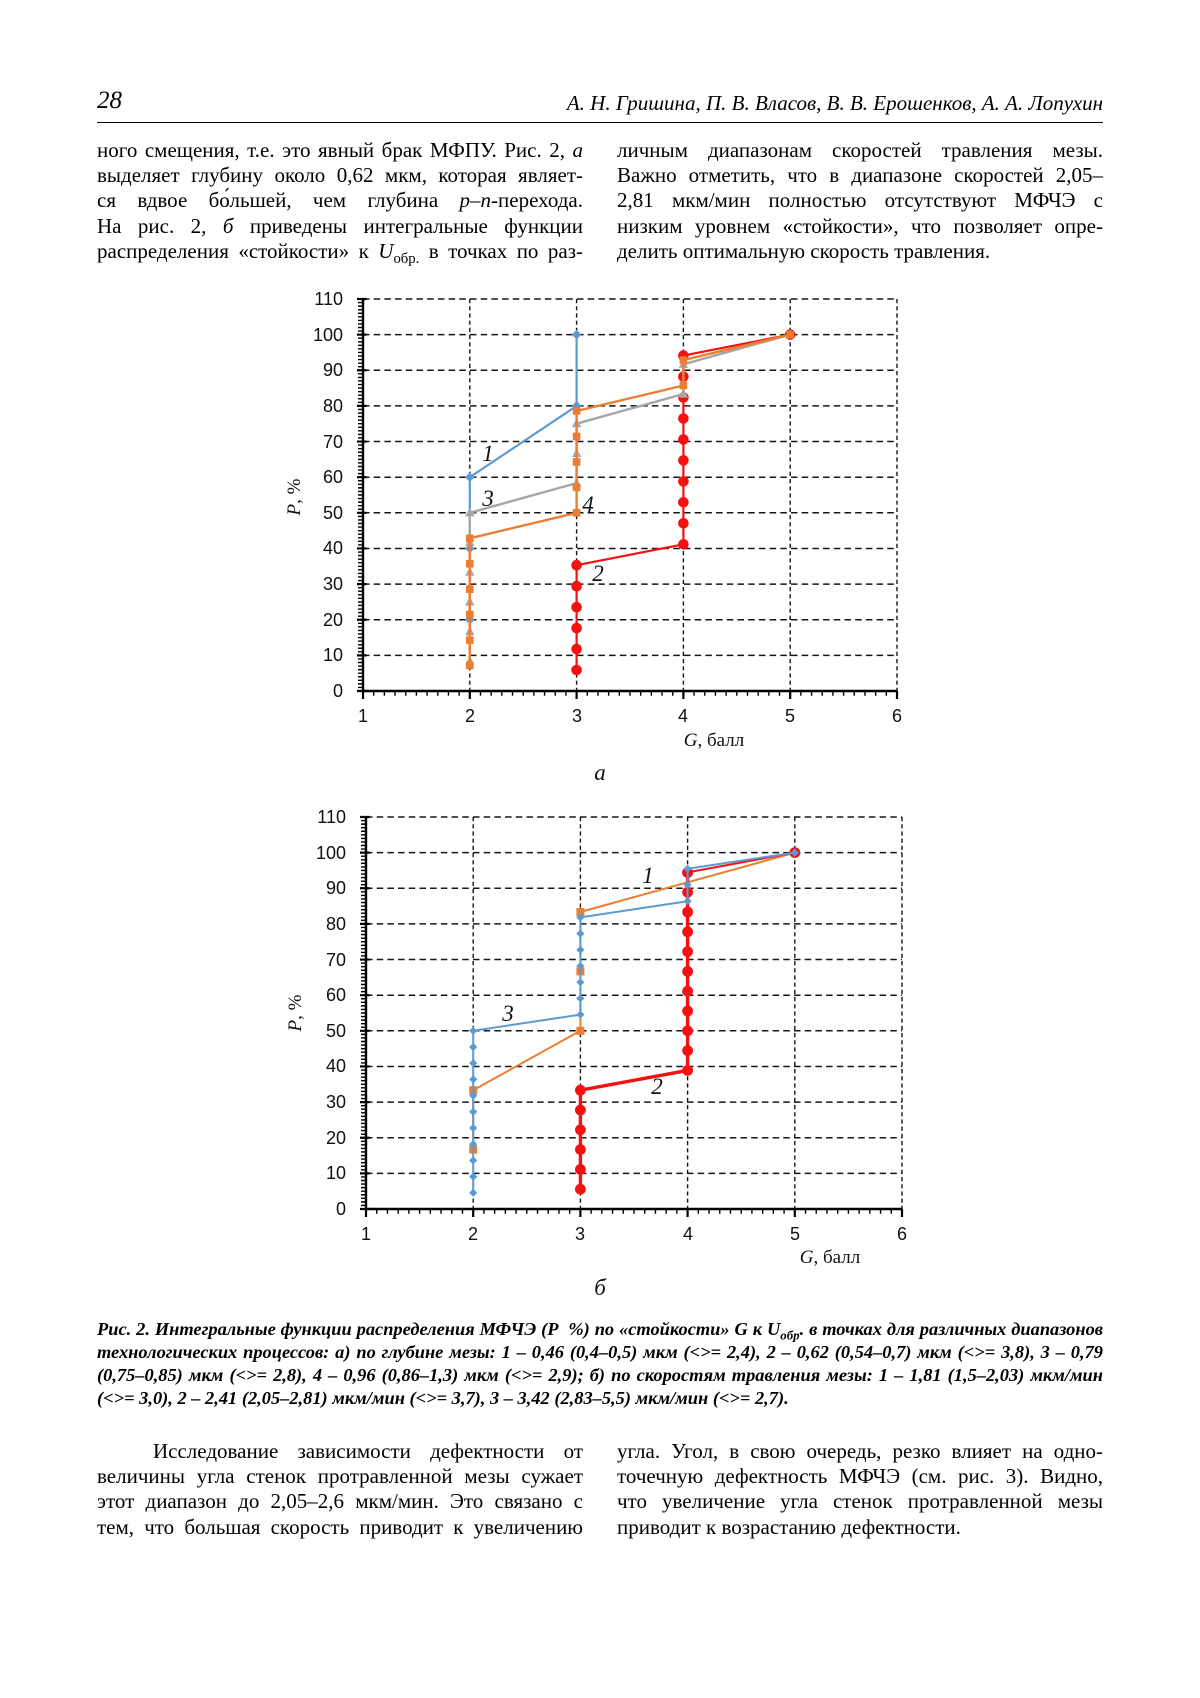 This screenshot has height=1698, width=1200. I want to click on svg-text: б, so click(600, 1287).